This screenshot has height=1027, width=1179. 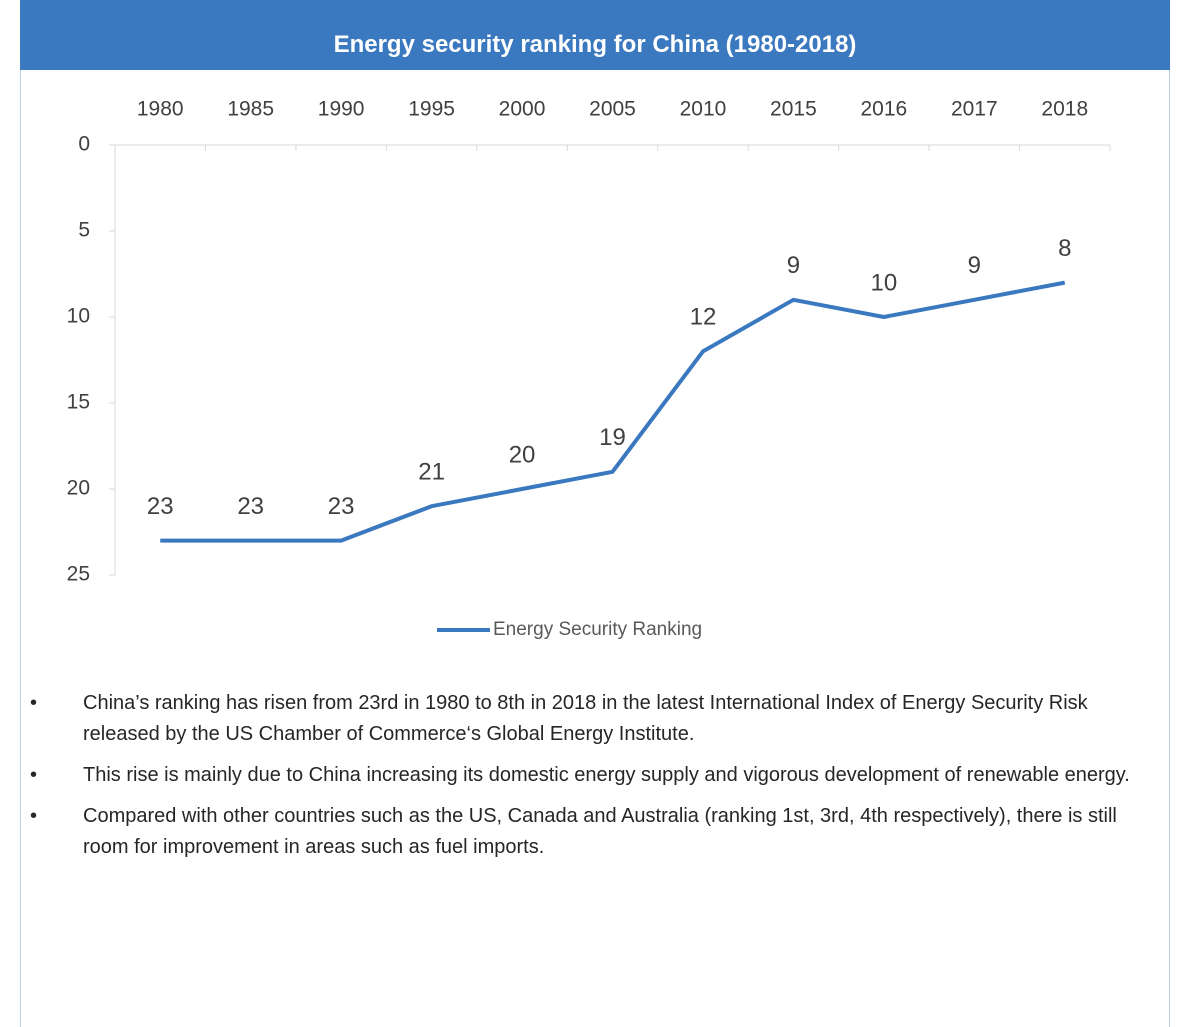 What do you see at coordinates (612, 437) in the screenshot?
I see `data-label: 19` at bounding box center [612, 437].